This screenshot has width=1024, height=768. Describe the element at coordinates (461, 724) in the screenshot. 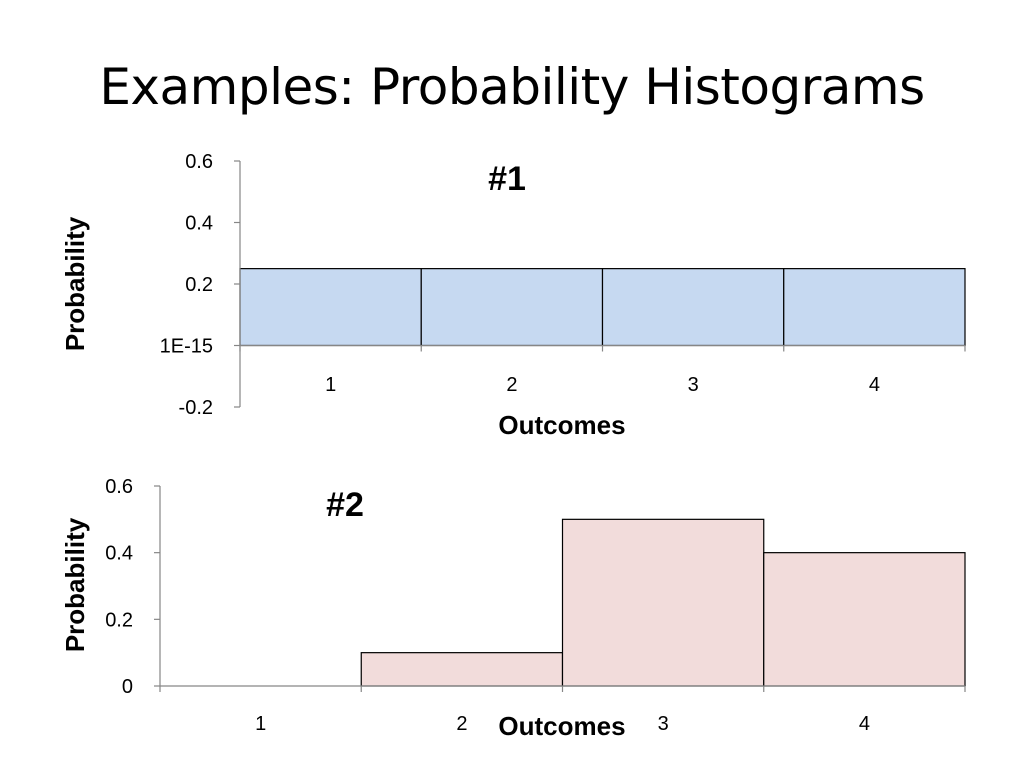

I see `chart2-xtick-label: 2` at that location.